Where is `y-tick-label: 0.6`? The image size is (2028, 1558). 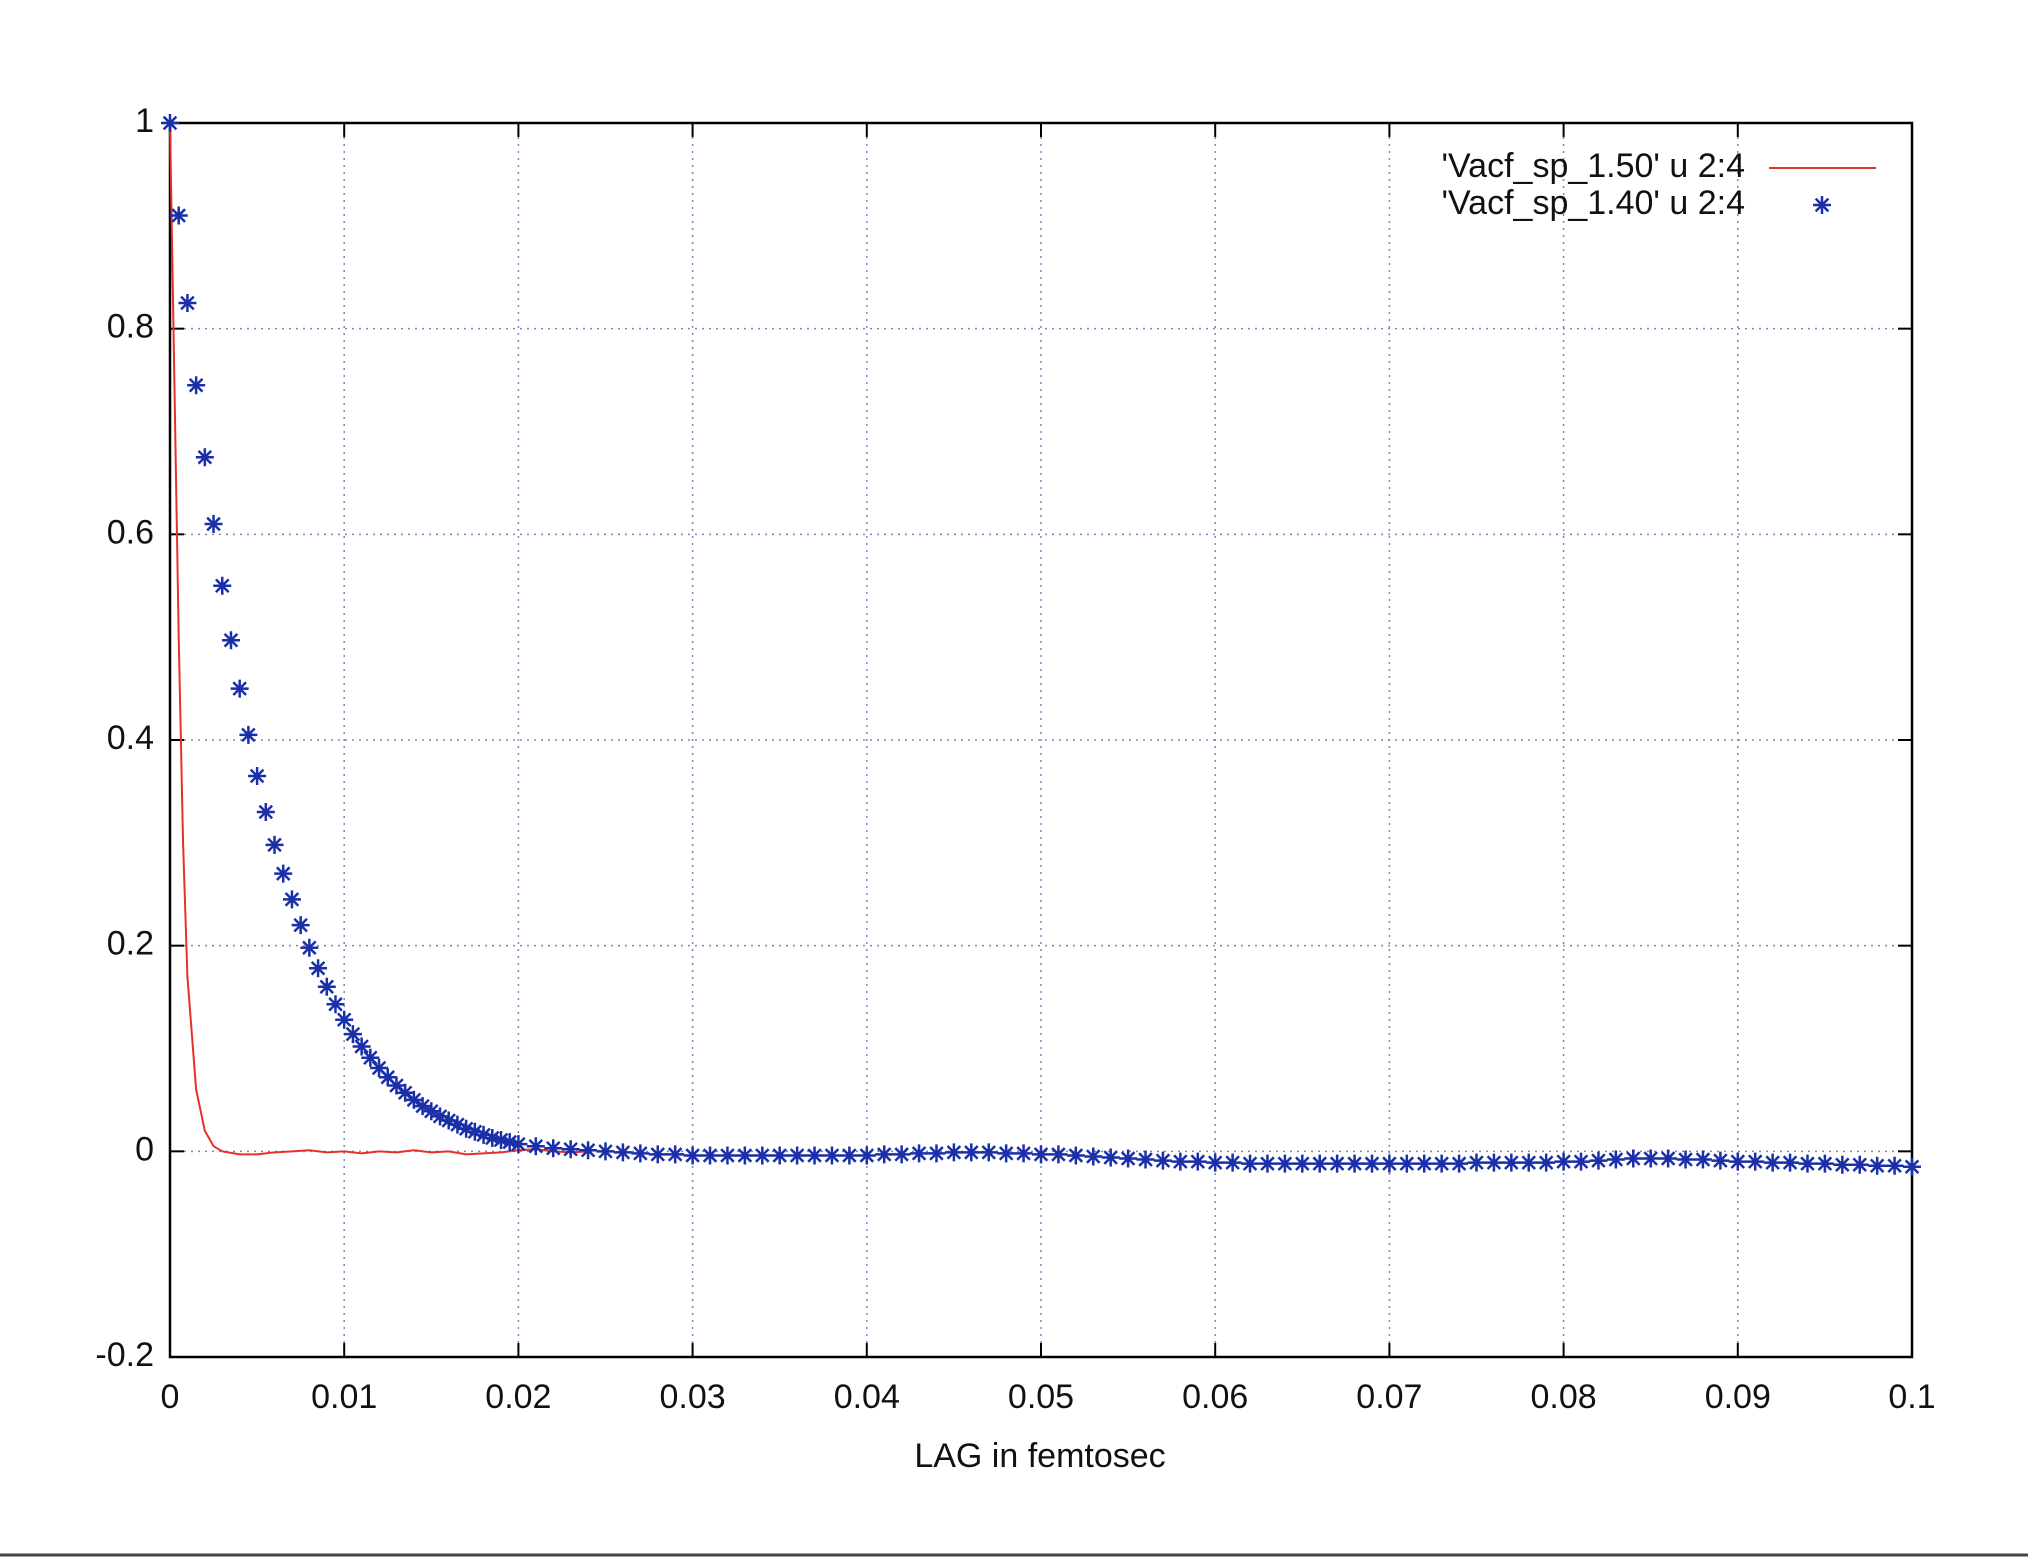
y-tick-label: 0.6 is located at coordinates (130, 532).